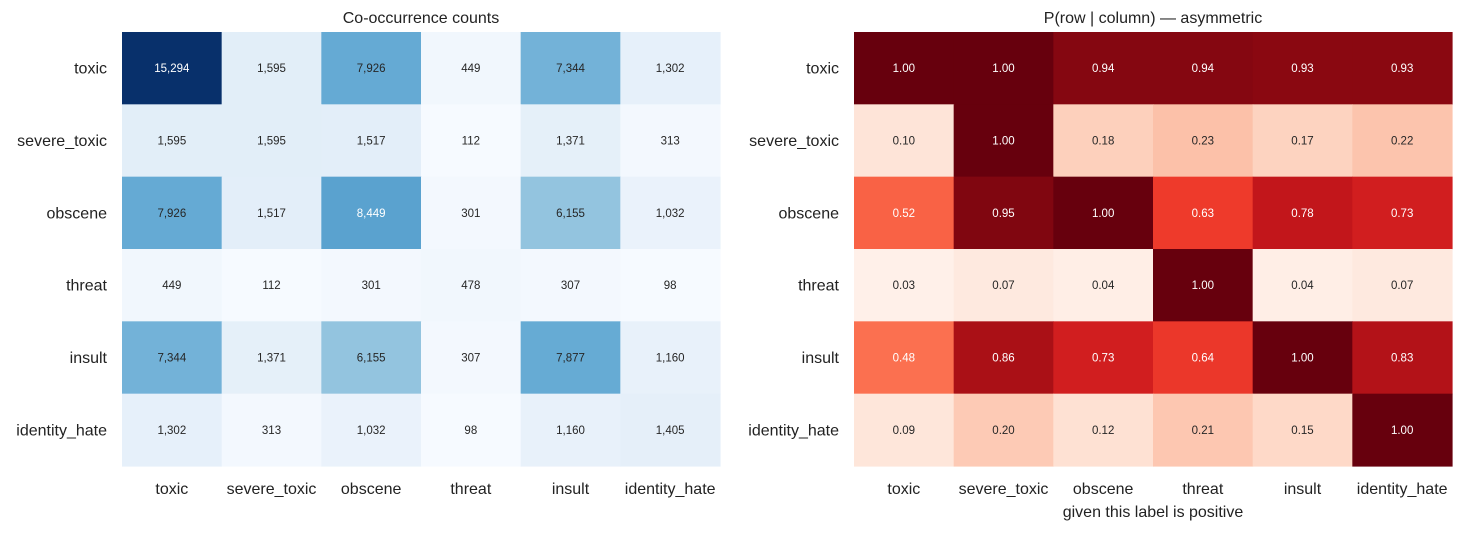 The height and width of the screenshot is (537, 1463). What do you see at coordinates (1203, 142) in the screenshot?
I see `cell-value-label: 0.23` at bounding box center [1203, 142].